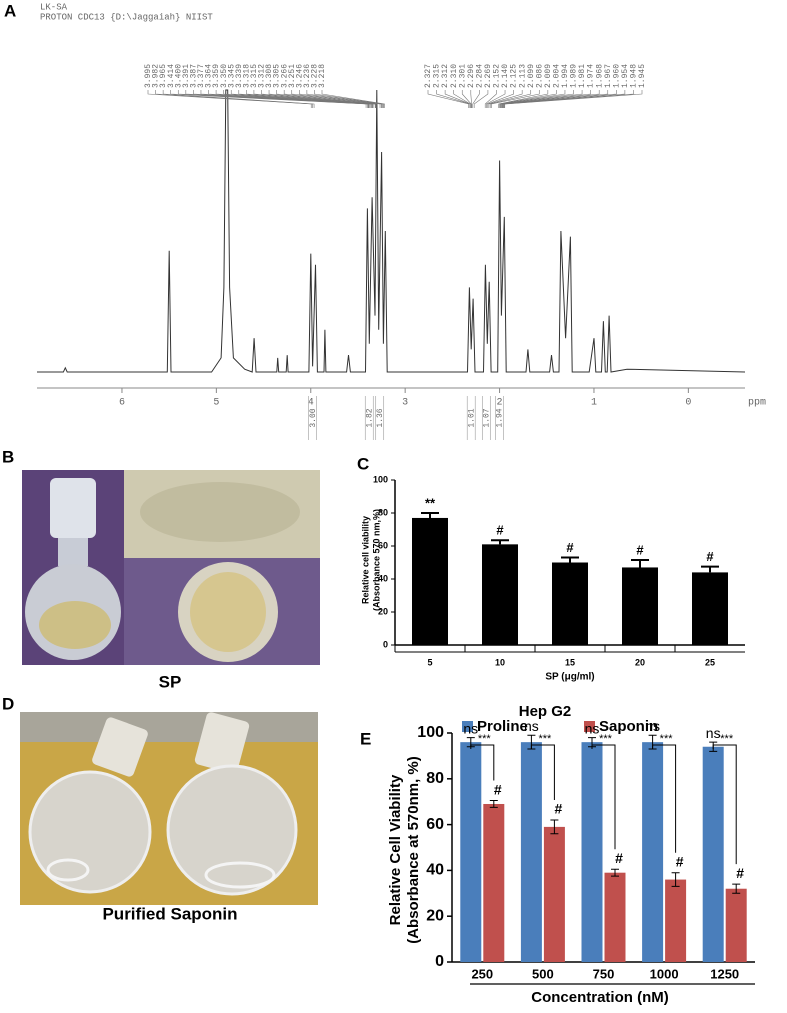 The width and height of the screenshot is (787, 1013). What do you see at coordinates (171, 76) in the screenshot?
I see `peak-label: 3.414` at bounding box center [171, 76].